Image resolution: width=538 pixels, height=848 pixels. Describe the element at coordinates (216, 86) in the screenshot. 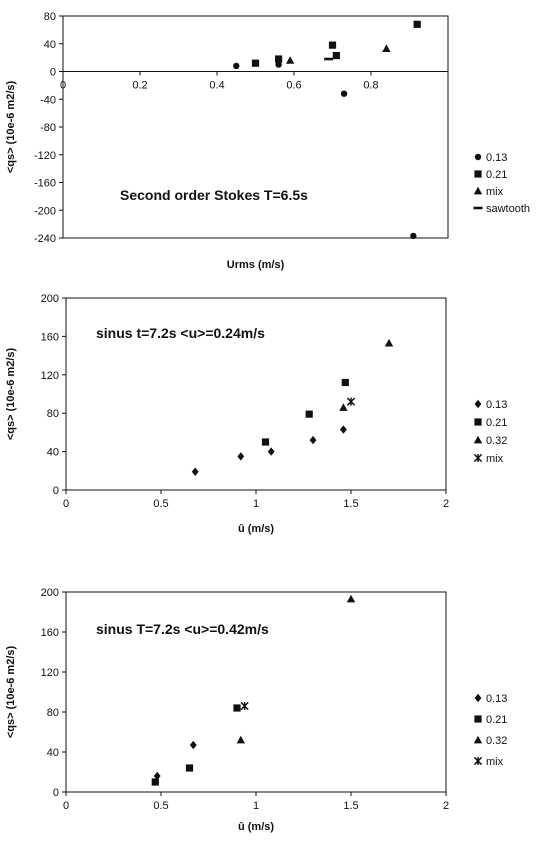

I see `x-tick-label: 0.4` at that location.